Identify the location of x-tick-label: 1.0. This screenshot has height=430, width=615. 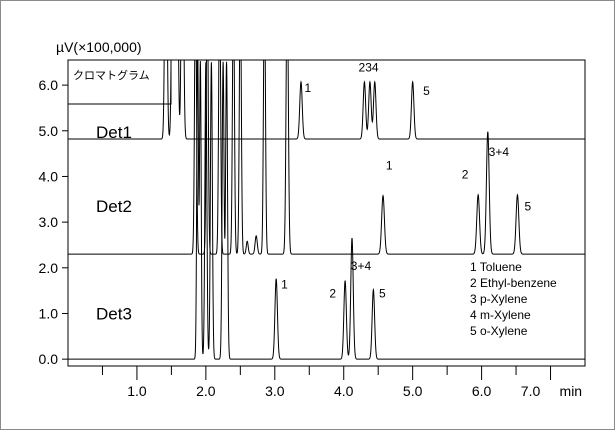
(137, 391).